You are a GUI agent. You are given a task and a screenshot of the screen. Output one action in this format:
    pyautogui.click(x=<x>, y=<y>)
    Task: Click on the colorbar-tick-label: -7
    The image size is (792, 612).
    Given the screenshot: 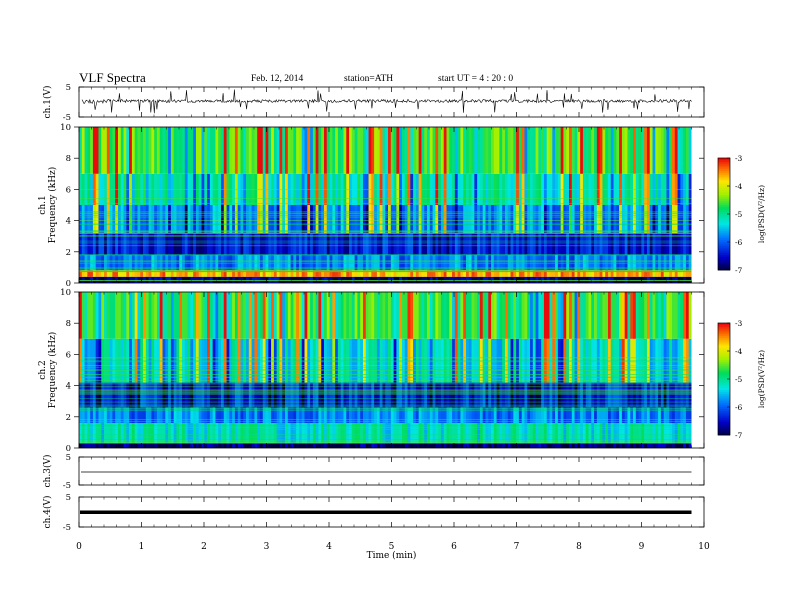 What is the action you would take?
    pyautogui.click(x=739, y=270)
    